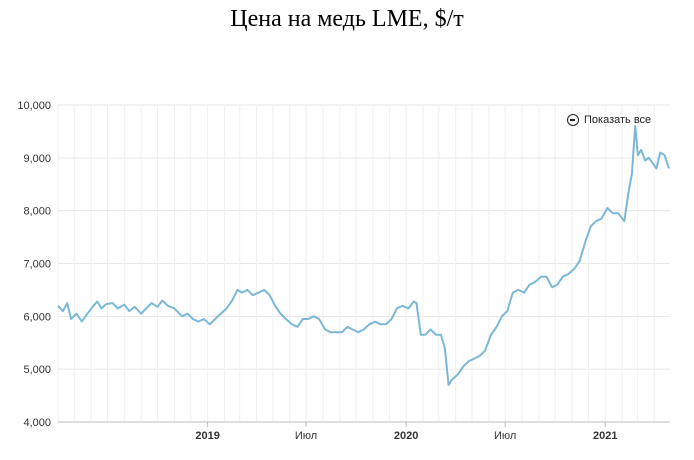 The height and width of the screenshot is (460, 694). I want to click on y-tick-label: 5,000, so click(37, 370).